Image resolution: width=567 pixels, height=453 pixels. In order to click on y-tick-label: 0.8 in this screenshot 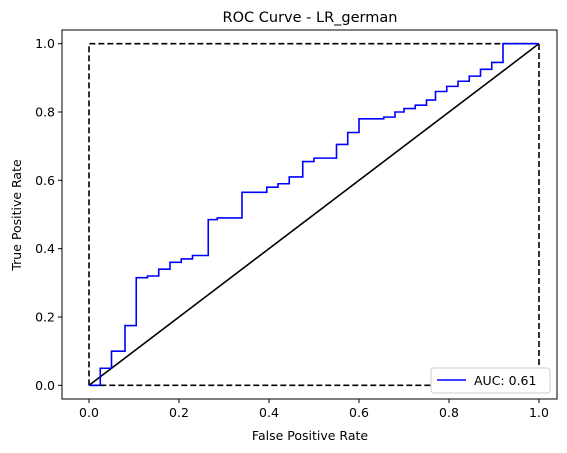, I will do `click(45, 112)`.